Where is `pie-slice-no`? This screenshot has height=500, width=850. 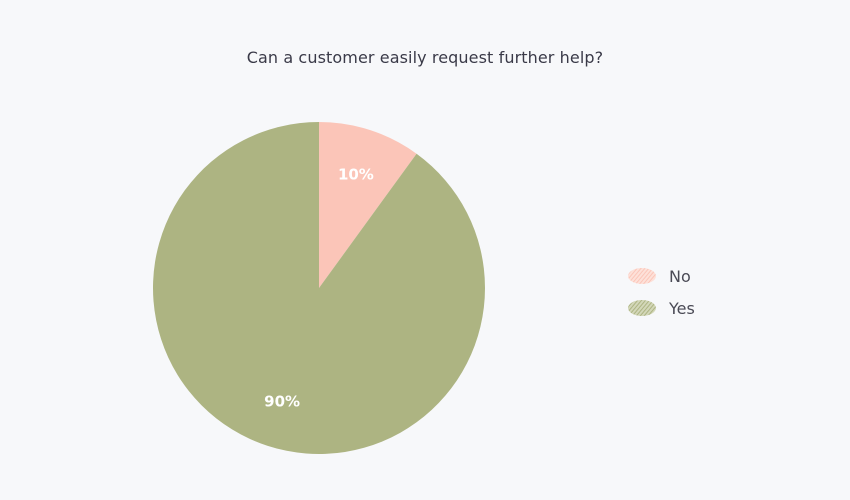 pie-slice-no is located at coordinates (368, 205).